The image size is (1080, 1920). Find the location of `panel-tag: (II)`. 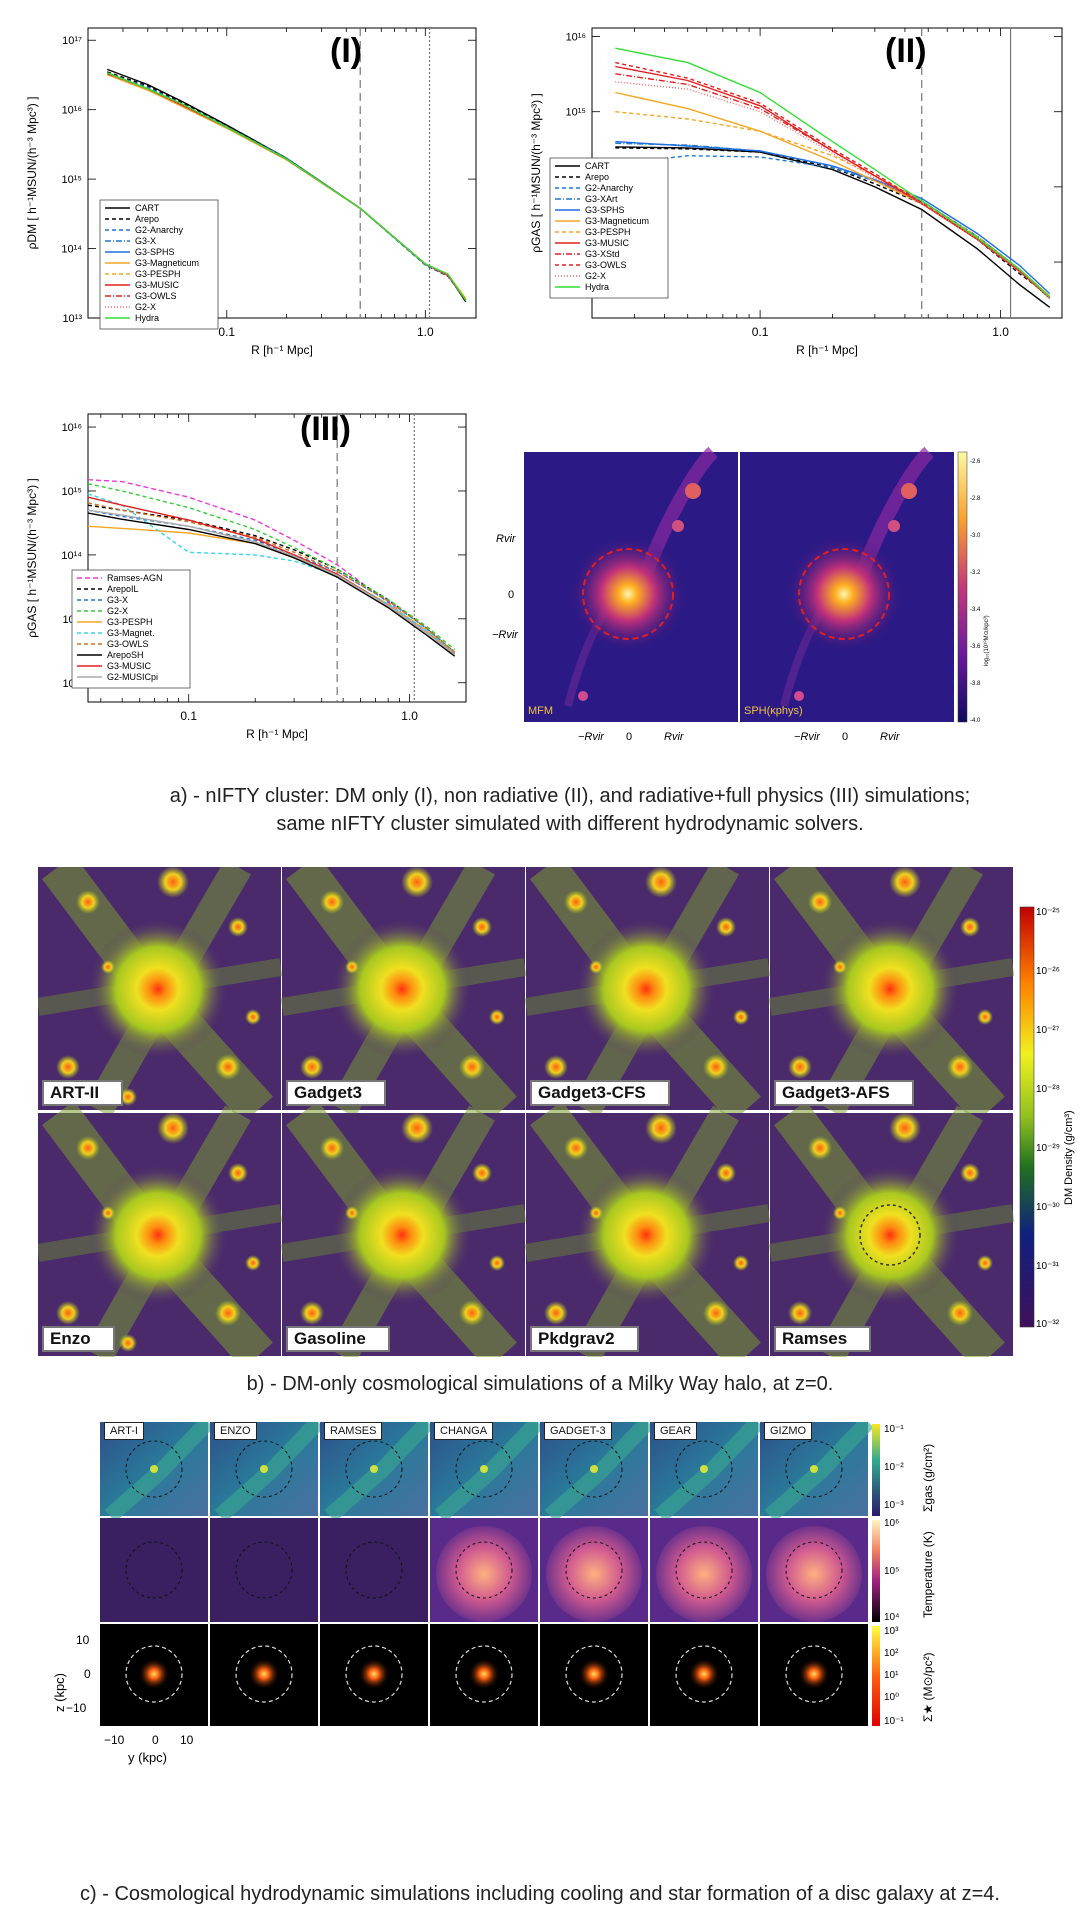

panel-tag: (II) is located at coordinates (906, 51).